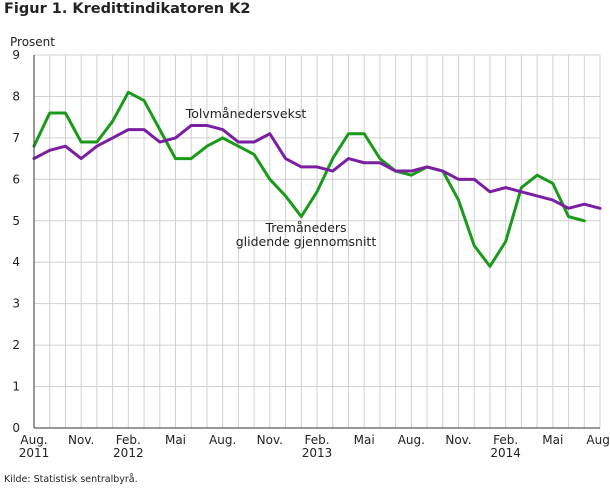  I want to click on y-tick-label: 7, so click(16, 138).